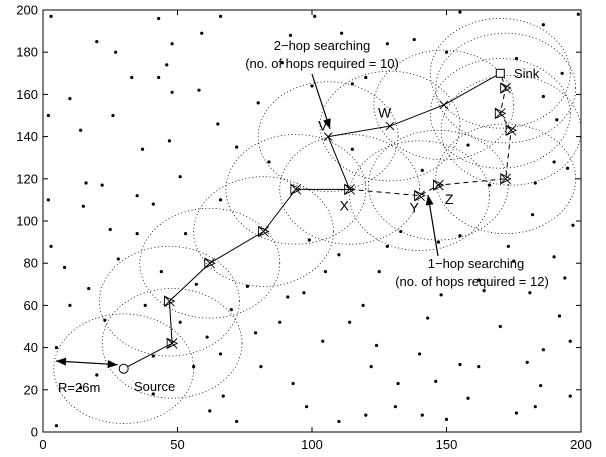 The height and width of the screenshot is (457, 606). Describe the element at coordinates (415, 208) in the screenshot. I see `node-label-y: Y` at that location.